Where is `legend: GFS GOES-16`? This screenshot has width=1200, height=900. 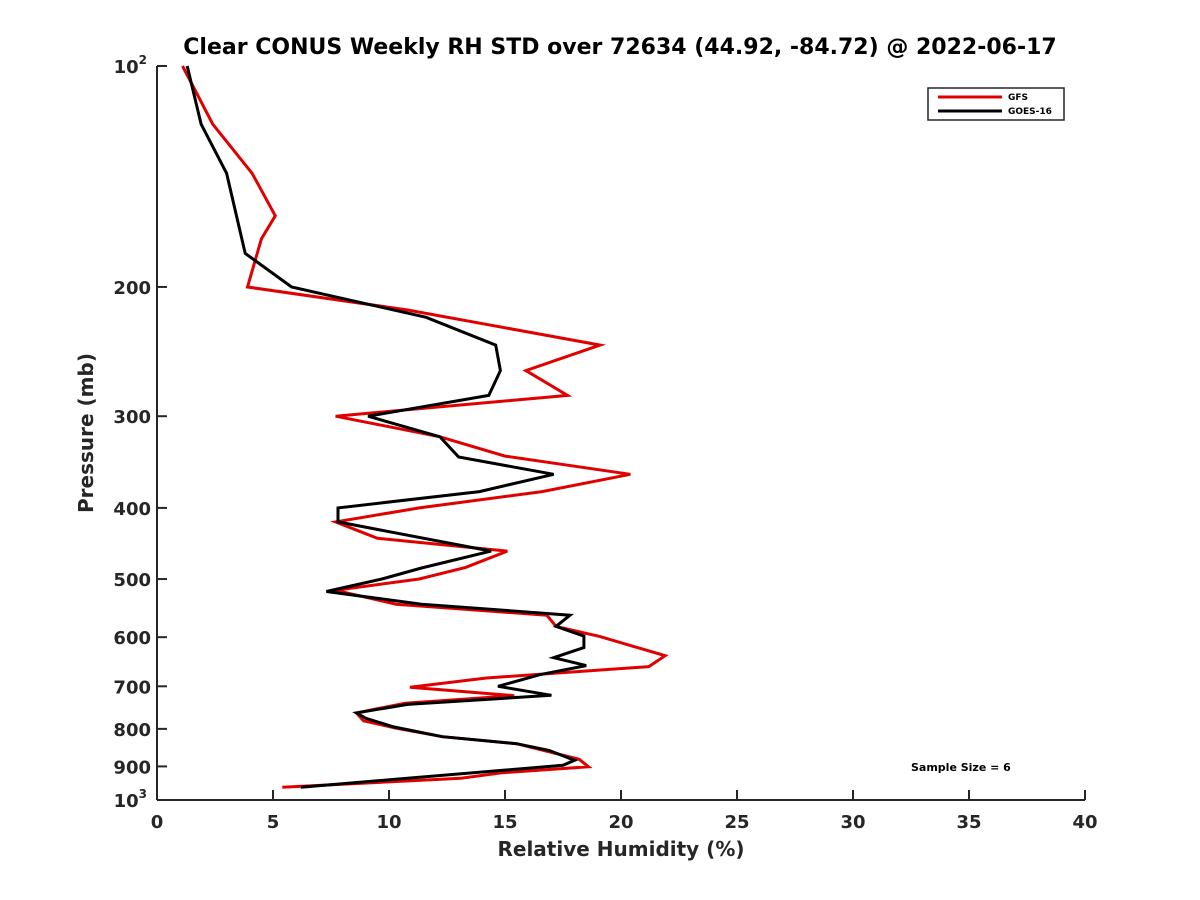
legend: GFS GOES-16 is located at coordinates (996, 104).